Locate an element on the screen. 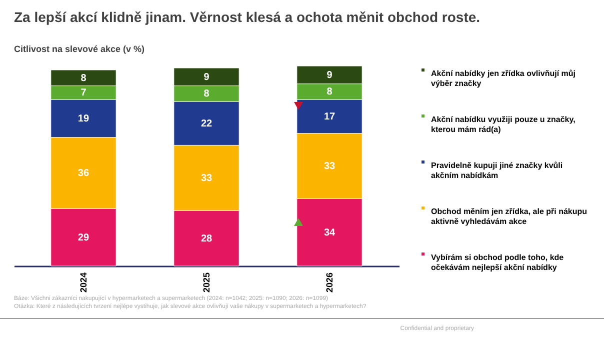  legend-label: Pravidelně kupuji jiné značky kvůli akčním nabídkám is located at coordinates (497, 170).